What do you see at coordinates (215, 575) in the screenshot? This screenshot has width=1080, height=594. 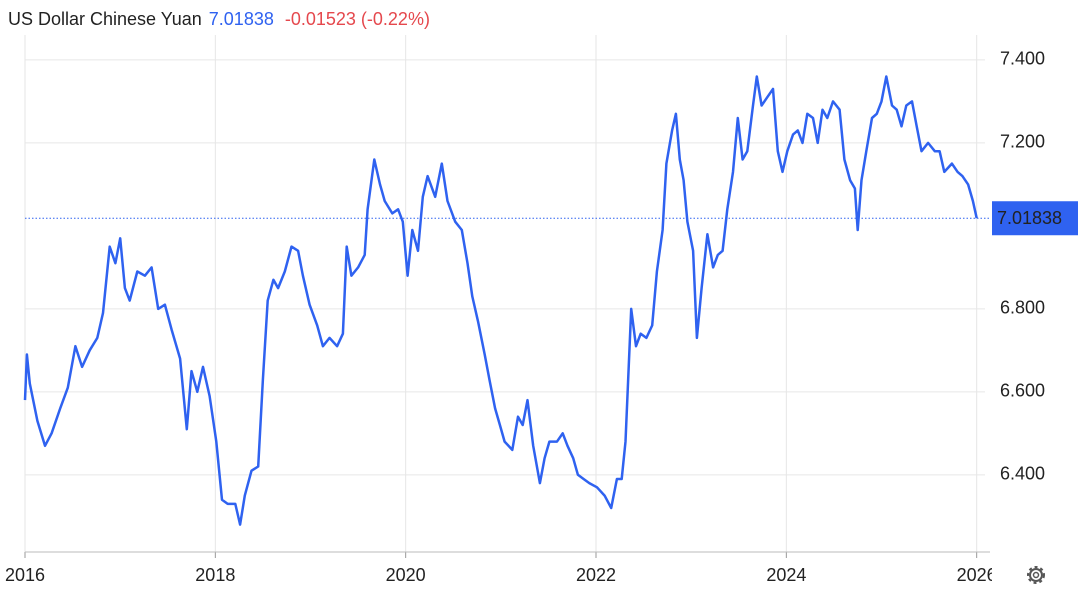 I see `x-tick-label: 2018` at bounding box center [215, 575].